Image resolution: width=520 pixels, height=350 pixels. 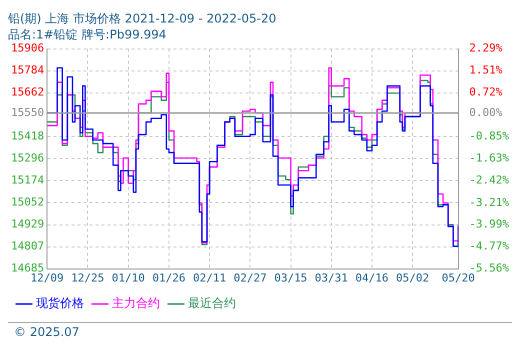 I want to click on x-tick-label: 05/02, so click(x=413, y=277).